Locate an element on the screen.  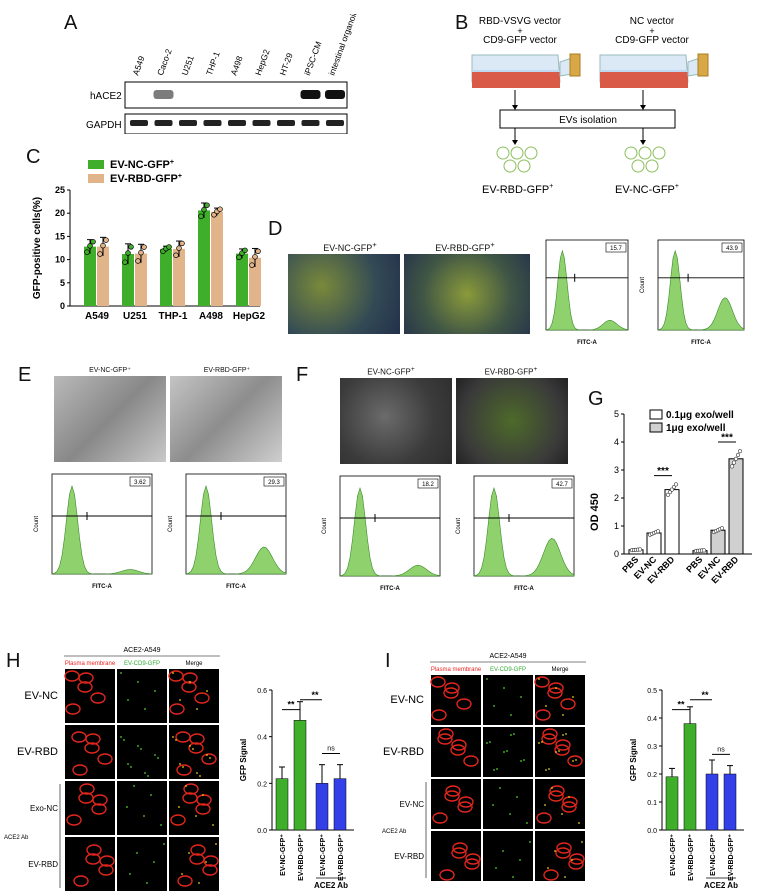
f-title-nc: EV-NC-GFP+ is located at coordinates (391, 371).